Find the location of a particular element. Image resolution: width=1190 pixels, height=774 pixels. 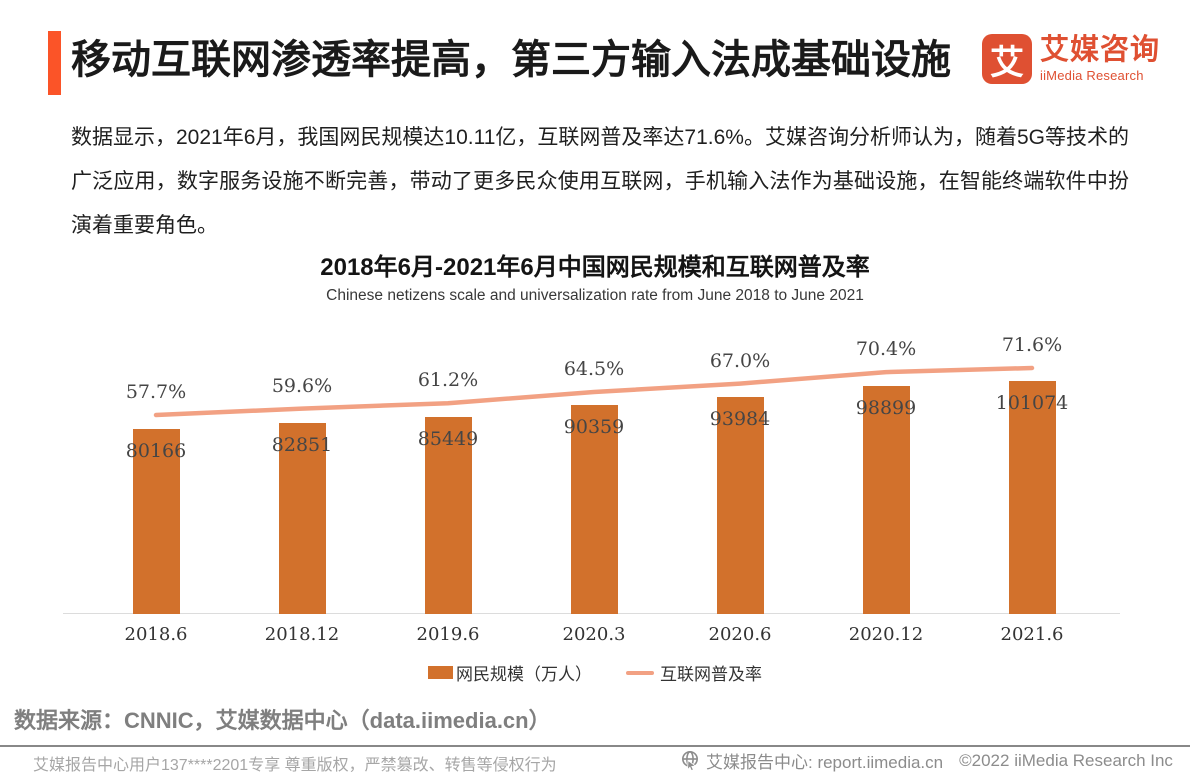

page-title: 移动互联网渗透率提高，第三方输入法成基础设施 is located at coordinates (511, 60).